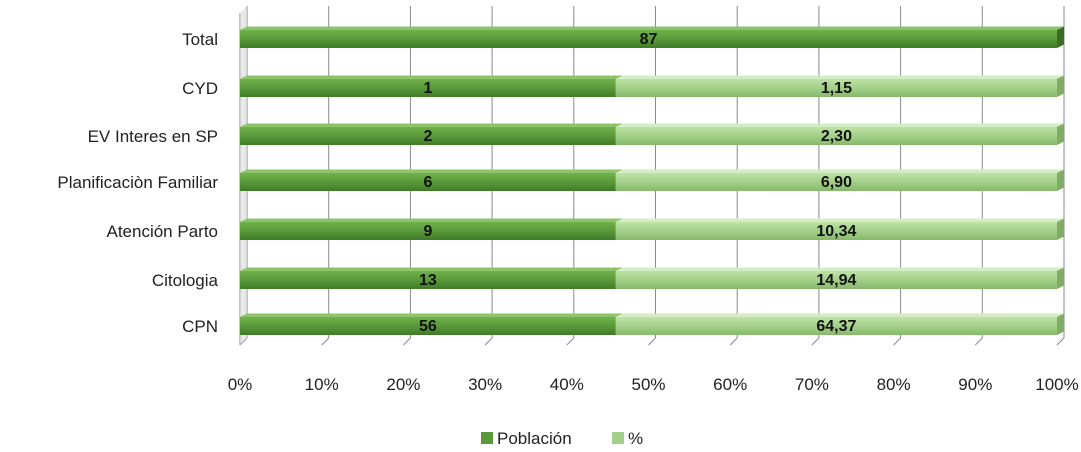 This screenshot has width=1081, height=452. I want to click on data-label-planificacion-familiar-pct: 6,90, so click(836, 182).